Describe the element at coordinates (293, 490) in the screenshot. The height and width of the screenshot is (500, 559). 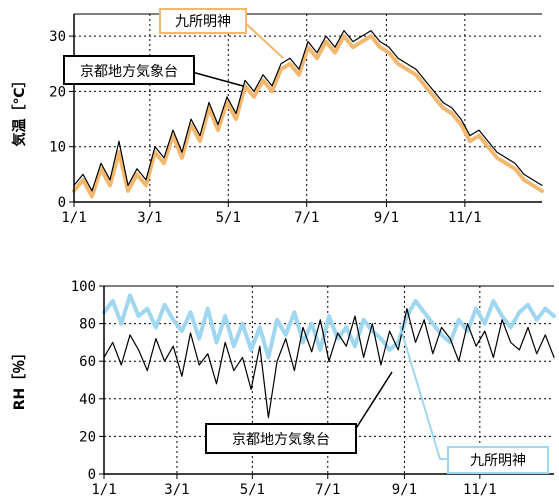
I see `humidity-x-tick-labels: 1/1 3/1 5/1 7/1 9/1 11/1` at that location.